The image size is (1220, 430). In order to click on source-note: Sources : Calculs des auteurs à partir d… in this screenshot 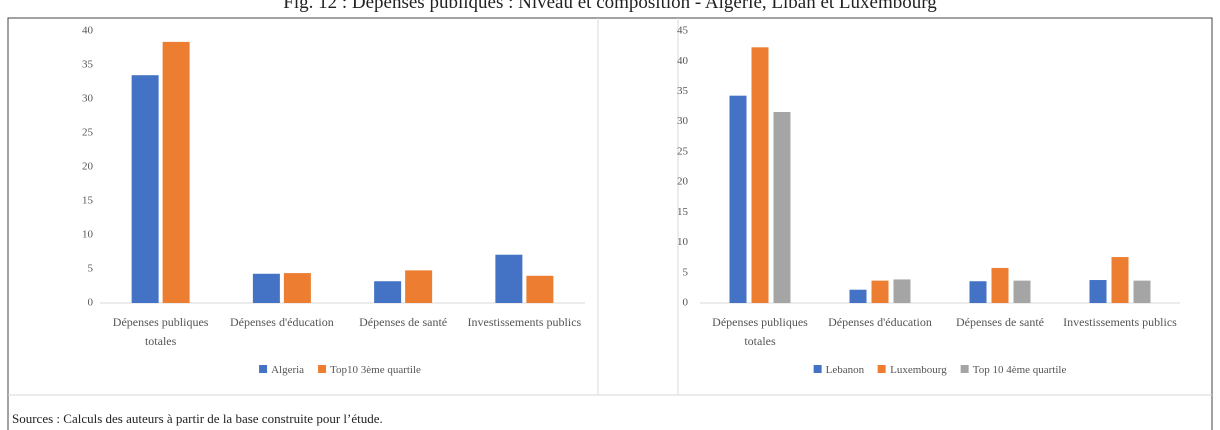, I will do `click(197, 418)`.